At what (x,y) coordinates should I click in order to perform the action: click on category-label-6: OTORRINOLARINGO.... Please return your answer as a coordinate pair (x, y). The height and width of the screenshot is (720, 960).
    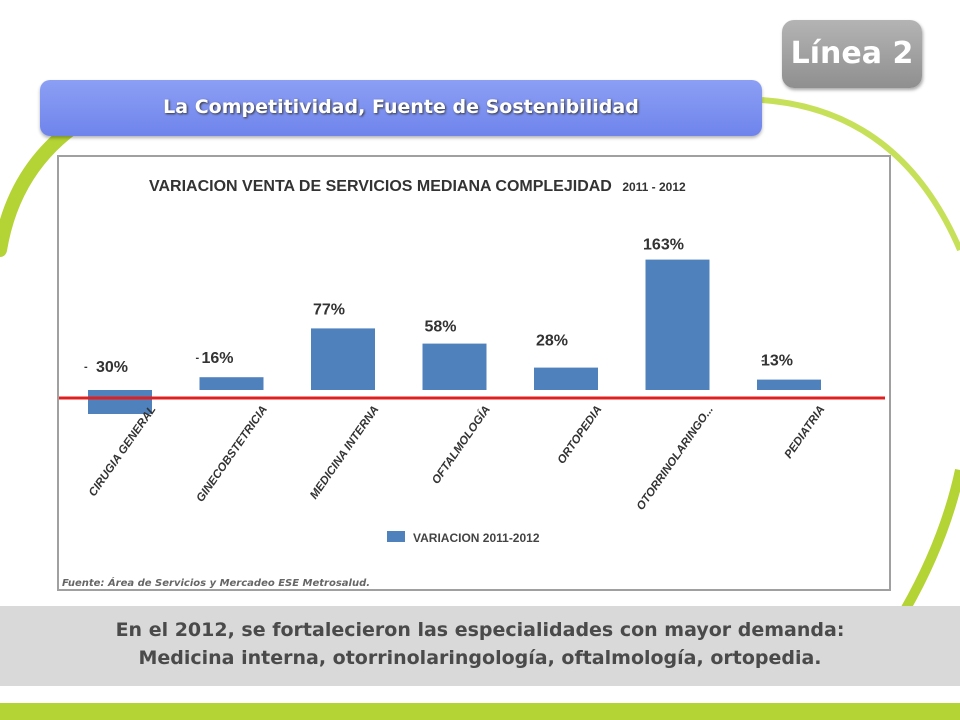
    Looking at the image, I should click on (675, 458).